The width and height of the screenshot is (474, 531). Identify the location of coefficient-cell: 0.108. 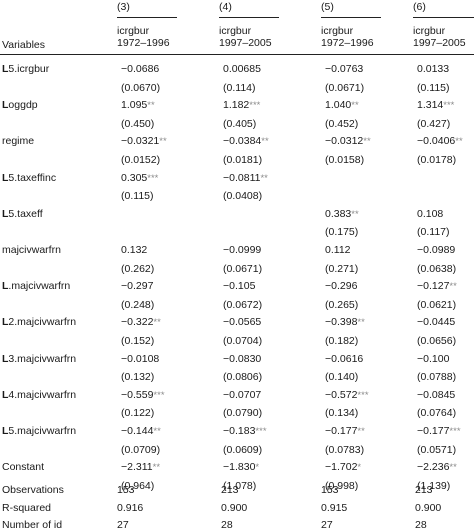
(430, 214).